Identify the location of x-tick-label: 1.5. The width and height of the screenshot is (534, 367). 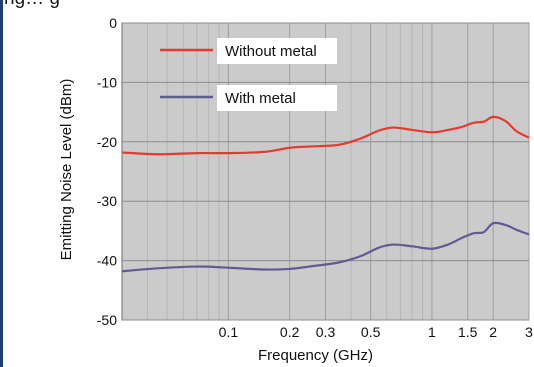
(468, 332).